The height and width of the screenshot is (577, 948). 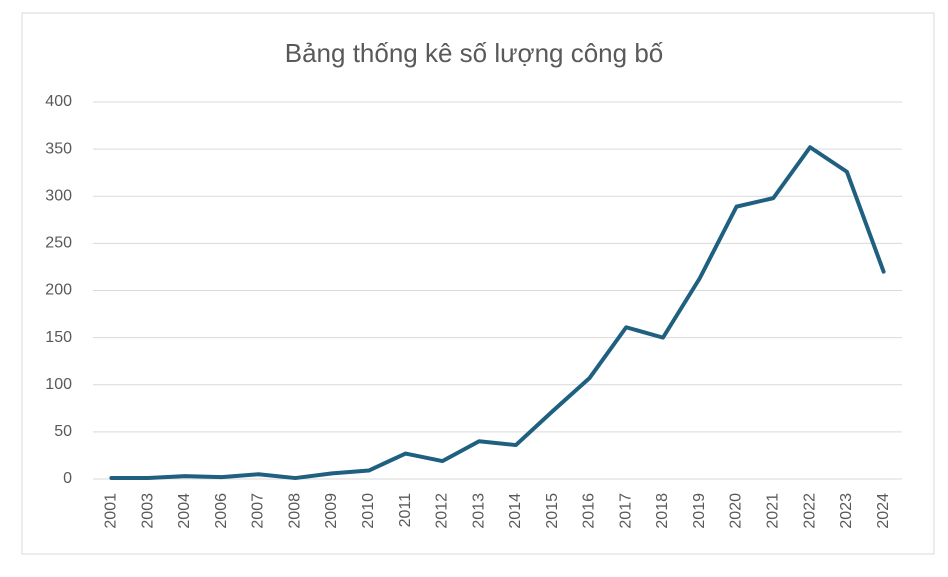 I want to click on y-tick-label: 250, so click(x=58, y=243).